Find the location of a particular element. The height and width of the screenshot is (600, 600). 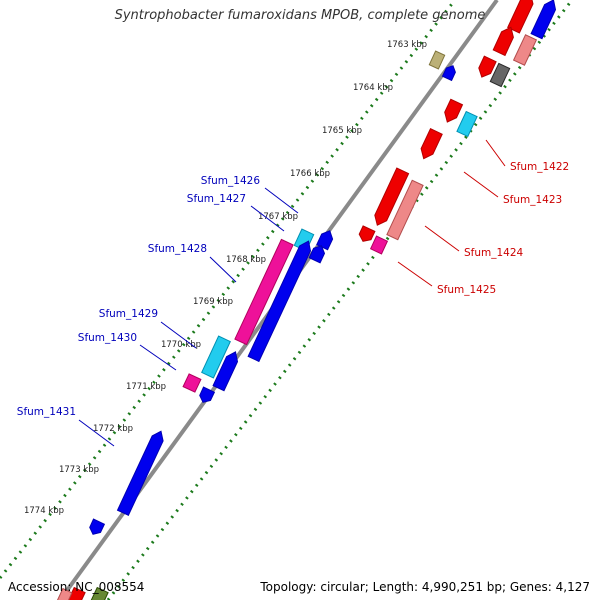

scale-tick-label: 1767 kbp is located at coordinates (278, 217).